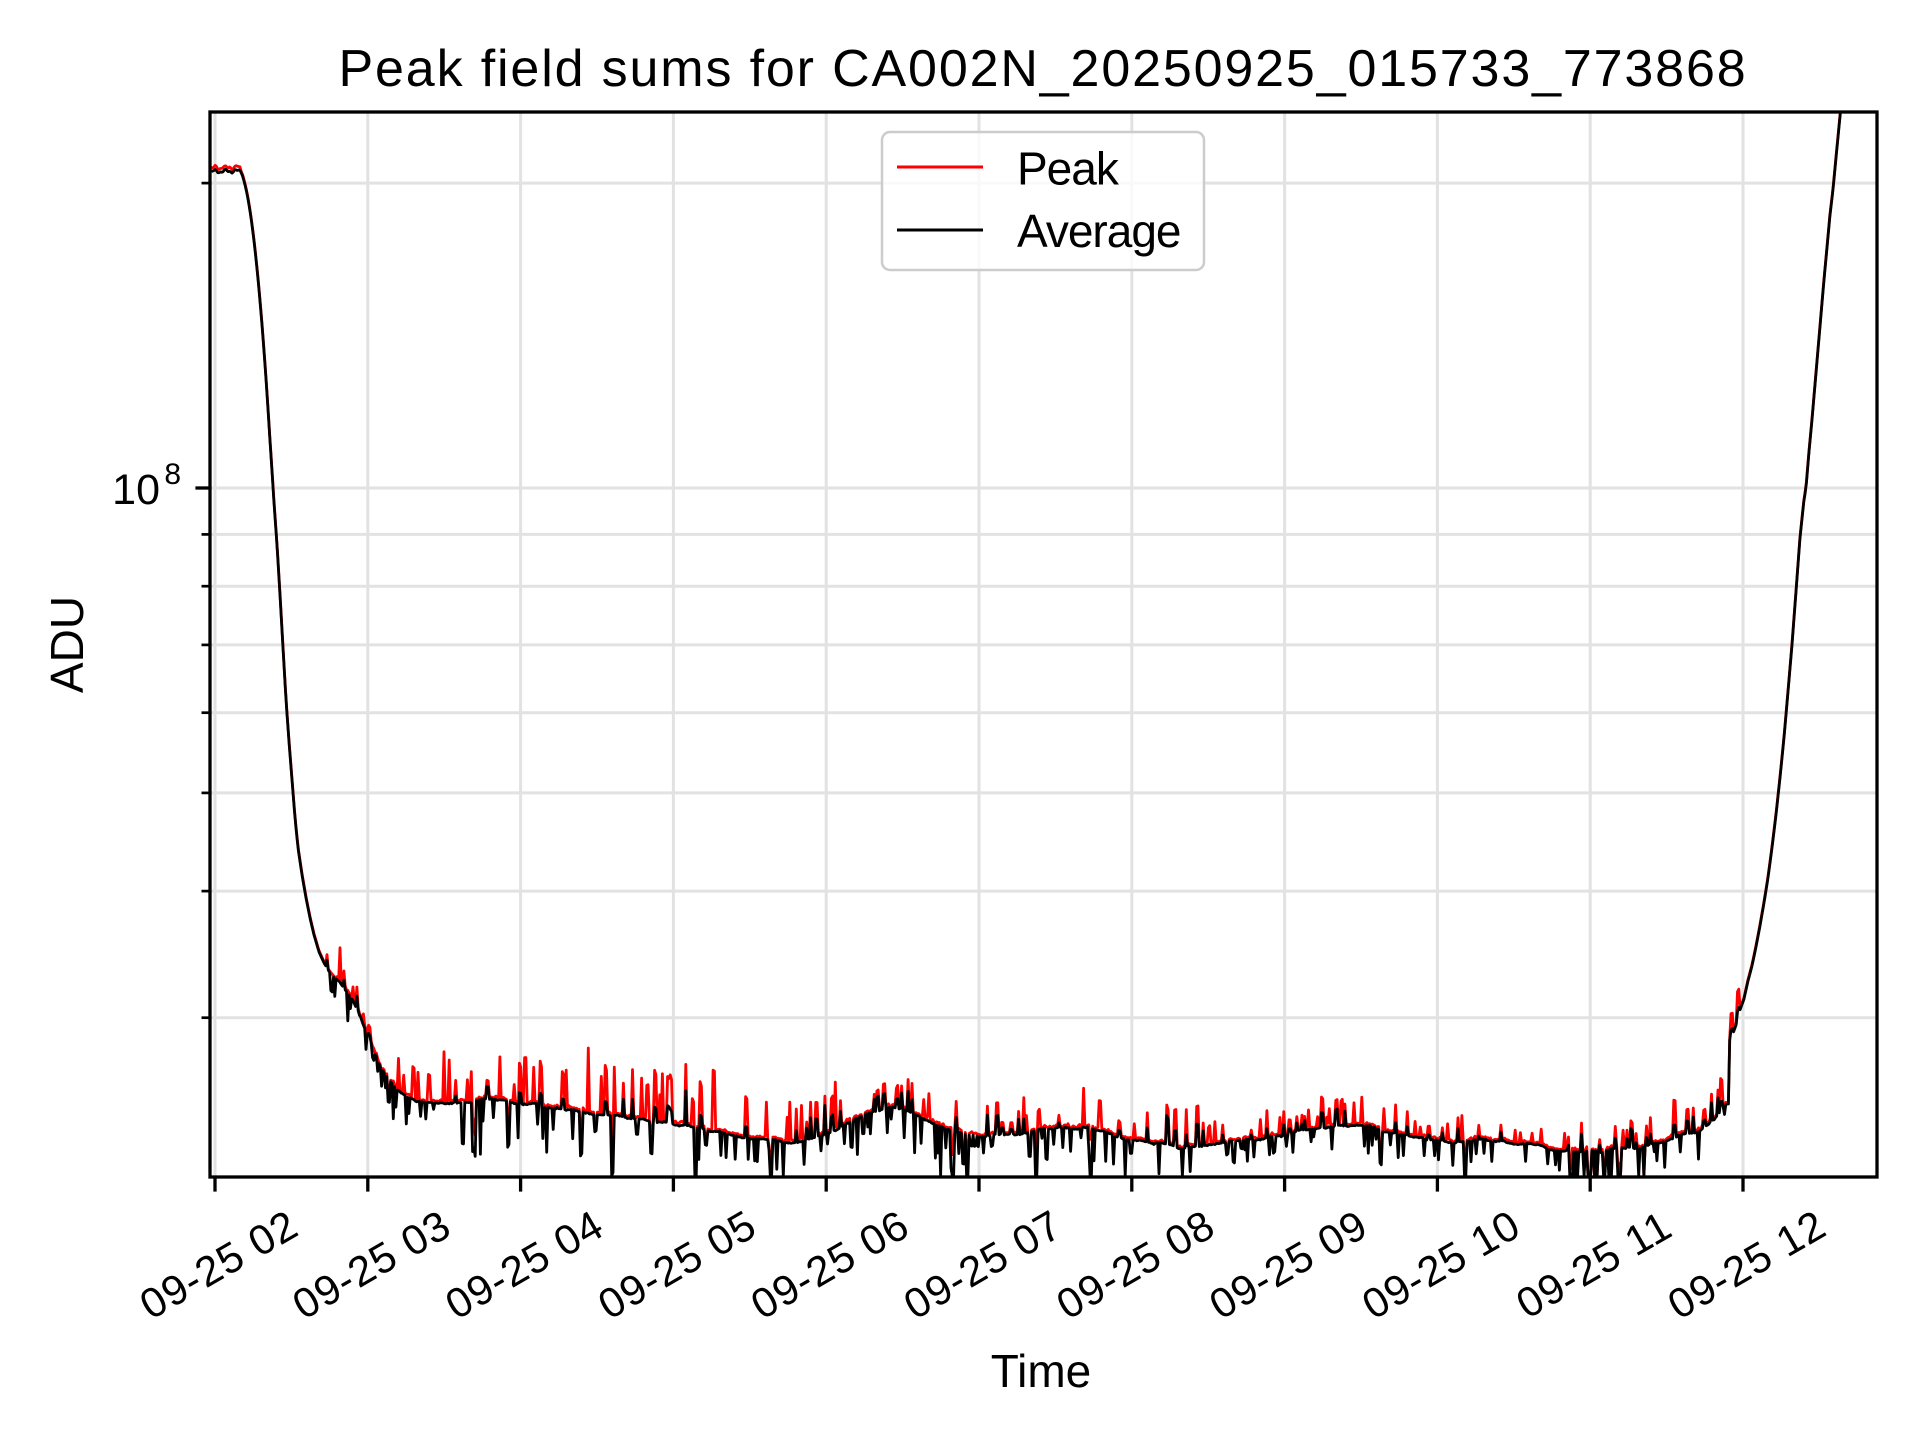 The width and height of the screenshot is (1920, 1445). What do you see at coordinates (1099, 231) in the screenshot?
I see `svg-text: Average` at bounding box center [1099, 231].